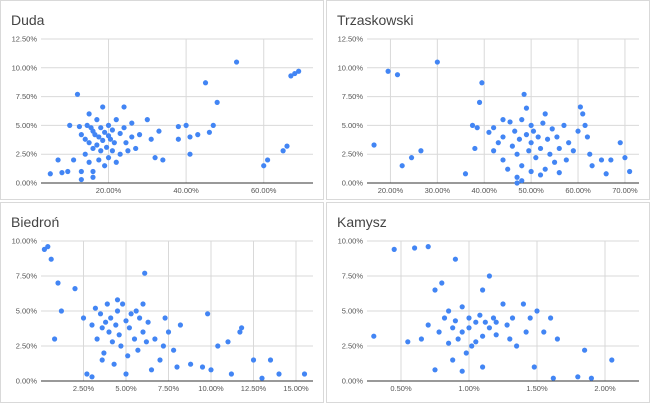 Image resolution: width=650 pixels, height=404 pixels. Describe the element at coordinates (353, 125) in the screenshot. I see `y-tick-label: 5.00%` at that location.